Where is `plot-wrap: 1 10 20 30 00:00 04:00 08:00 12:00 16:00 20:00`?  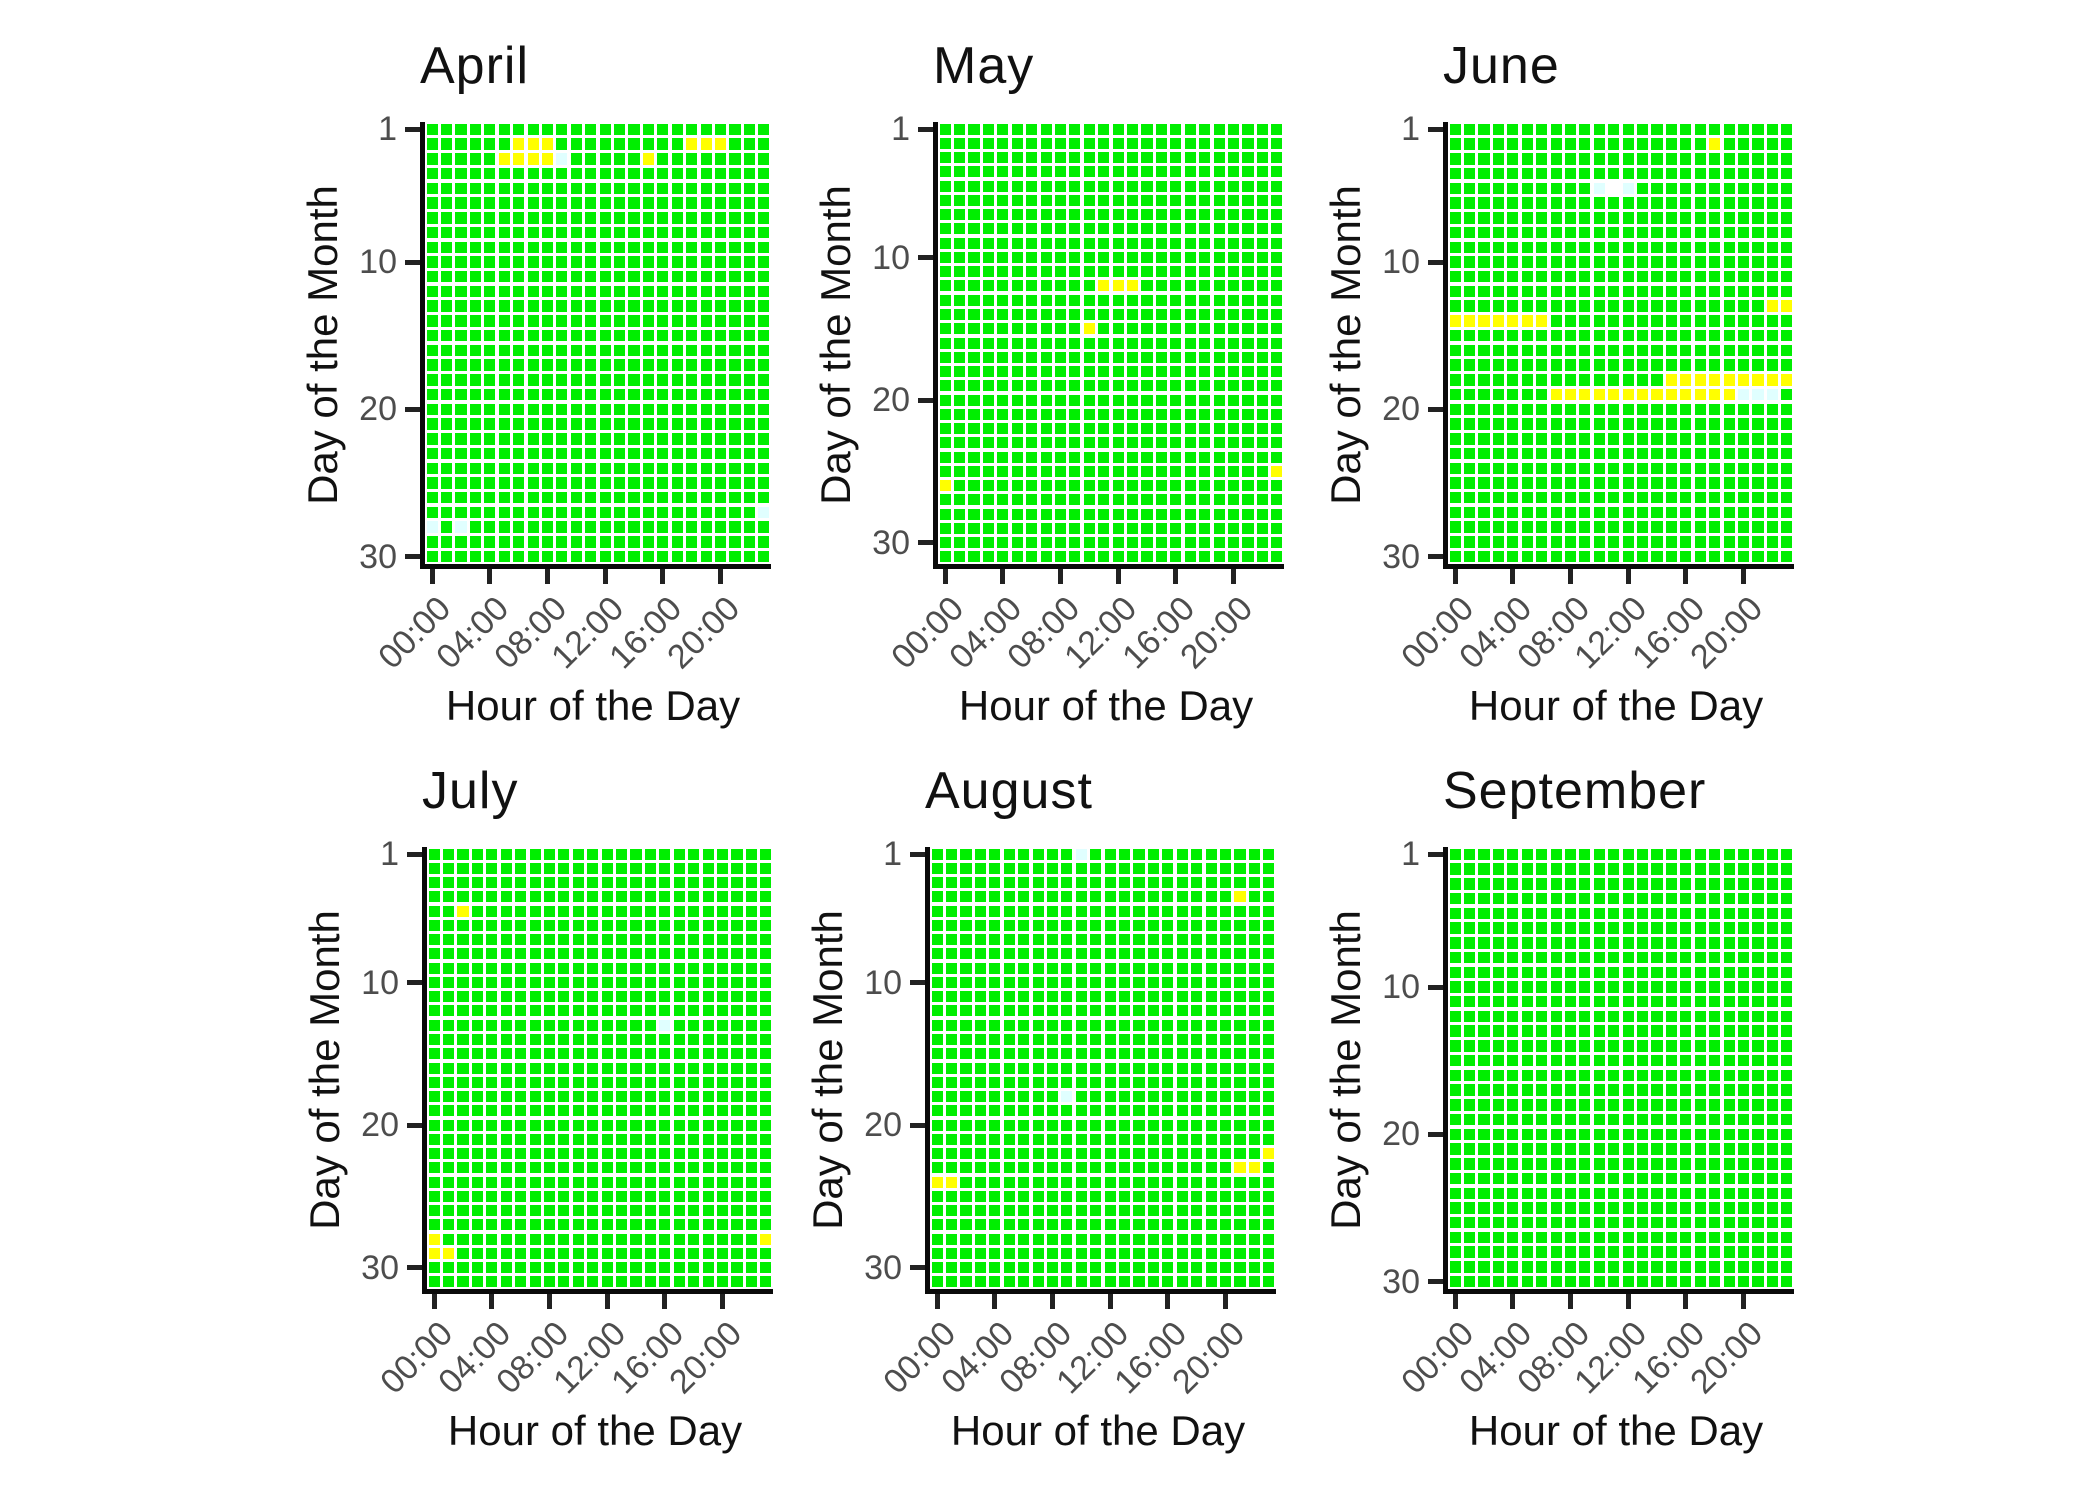
plot-wrap: 1 10 20 30 00:00 04:00 08:00 12:00 16:00 20:00 is located at coordinates (1588, 393).